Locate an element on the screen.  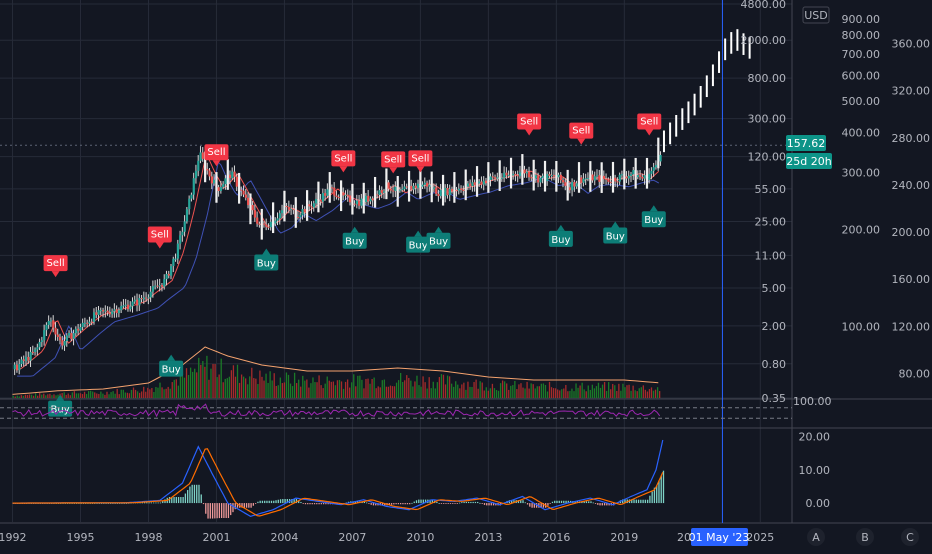
signal-sell-label-0: Sell is located at coordinates (56, 263).